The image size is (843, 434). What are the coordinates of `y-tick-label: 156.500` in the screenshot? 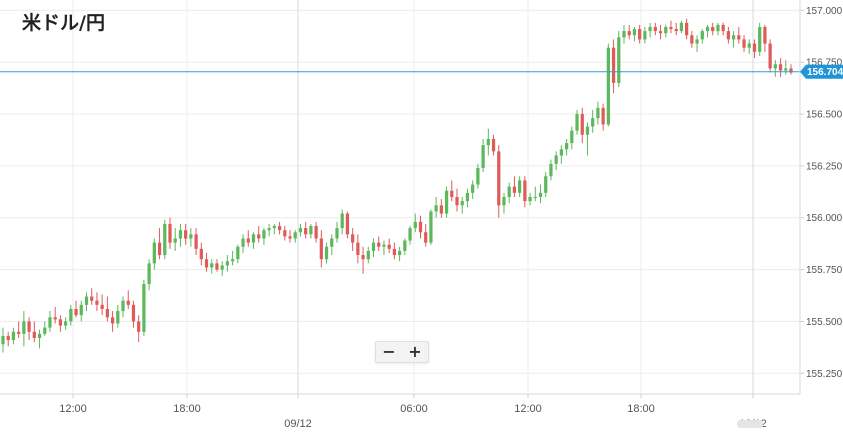 It's located at (824, 115).